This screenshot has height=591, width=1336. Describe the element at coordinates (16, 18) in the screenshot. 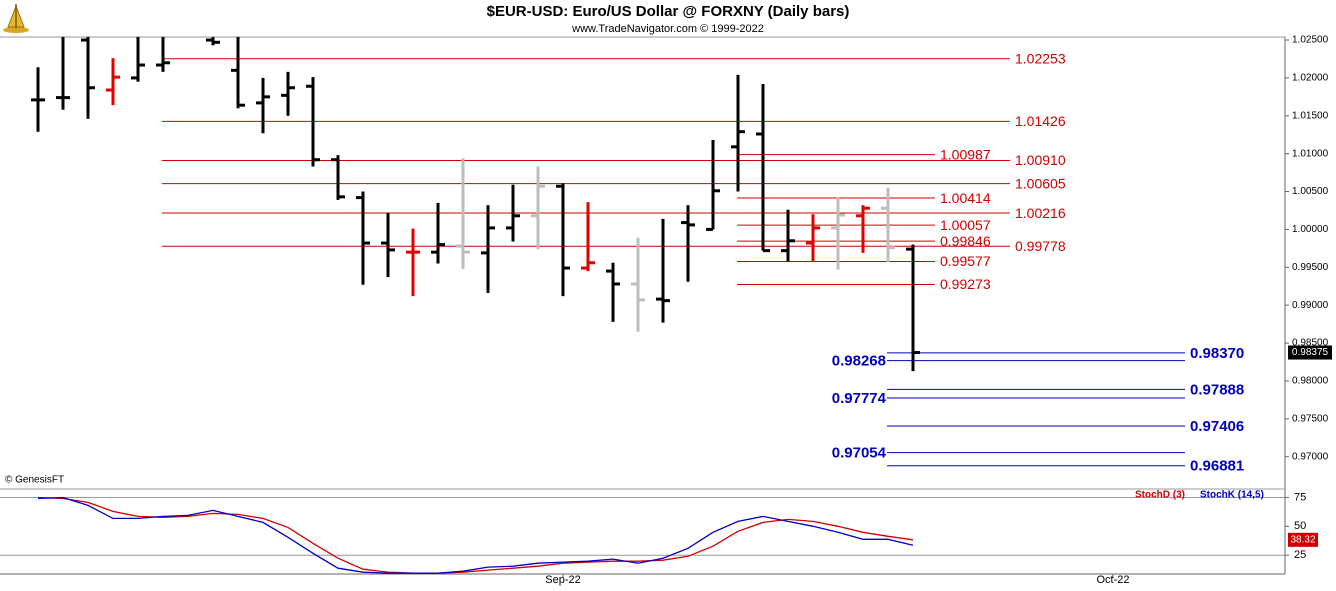

I see `logo` at that location.